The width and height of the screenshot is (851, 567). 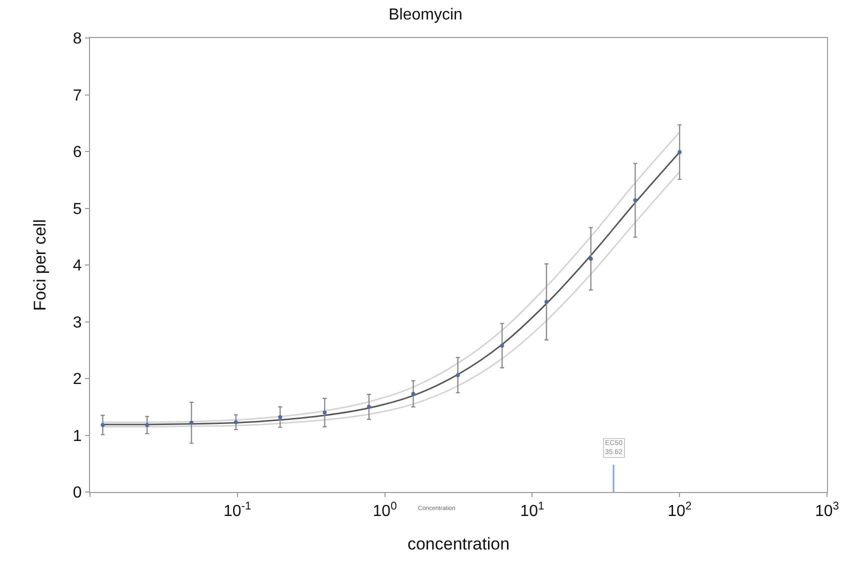 I want to click on y-tick-label: 0, so click(x=77, y=493).